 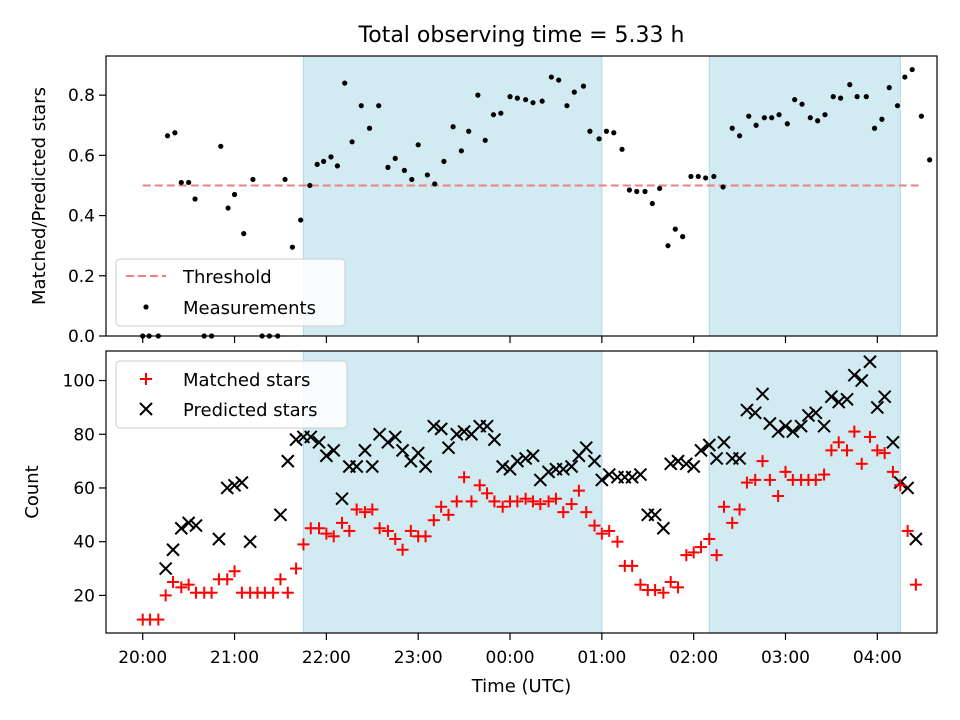 I want to click on bottom-legend: Matched stars Predicted stars, so click(x=231, y=394).